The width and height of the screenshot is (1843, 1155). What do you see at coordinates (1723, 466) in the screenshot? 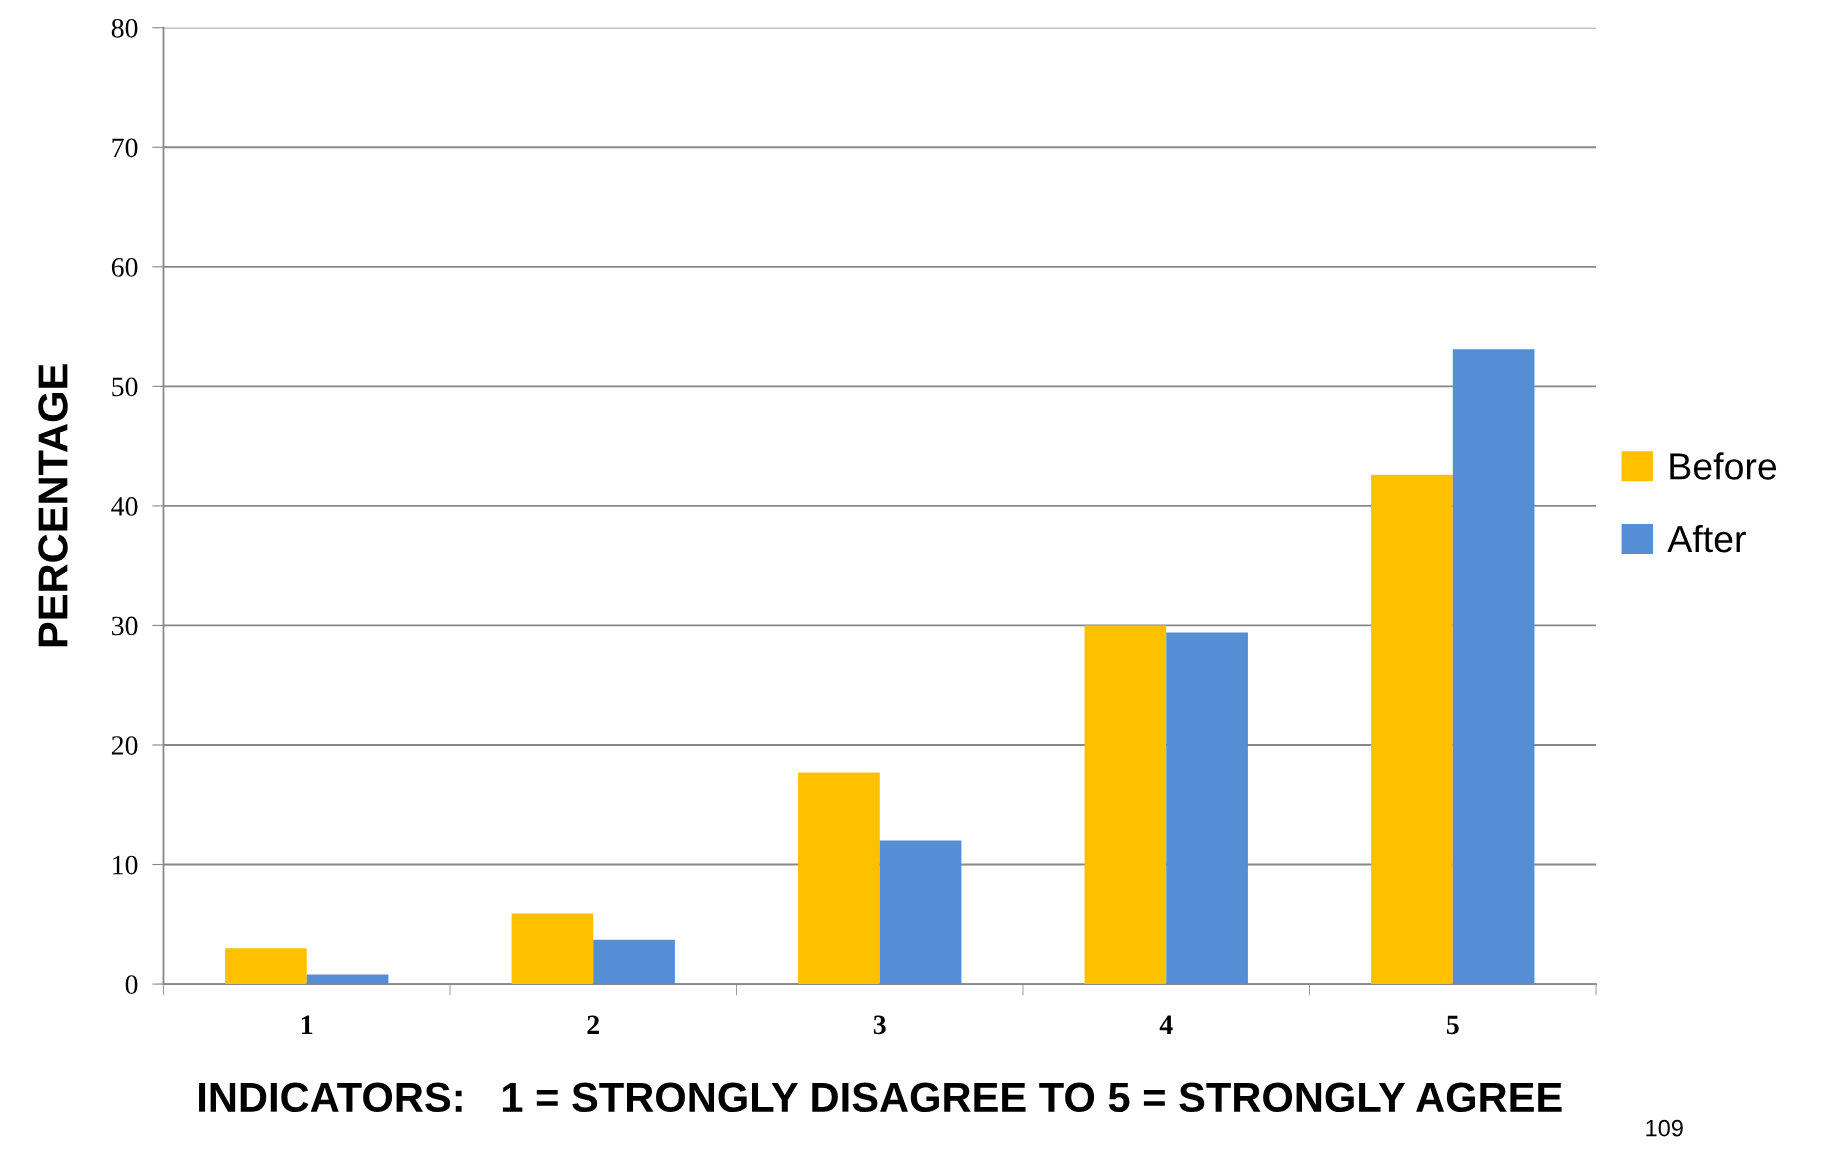
I see `legend-label: Before` at bounding box center [1723, 466].